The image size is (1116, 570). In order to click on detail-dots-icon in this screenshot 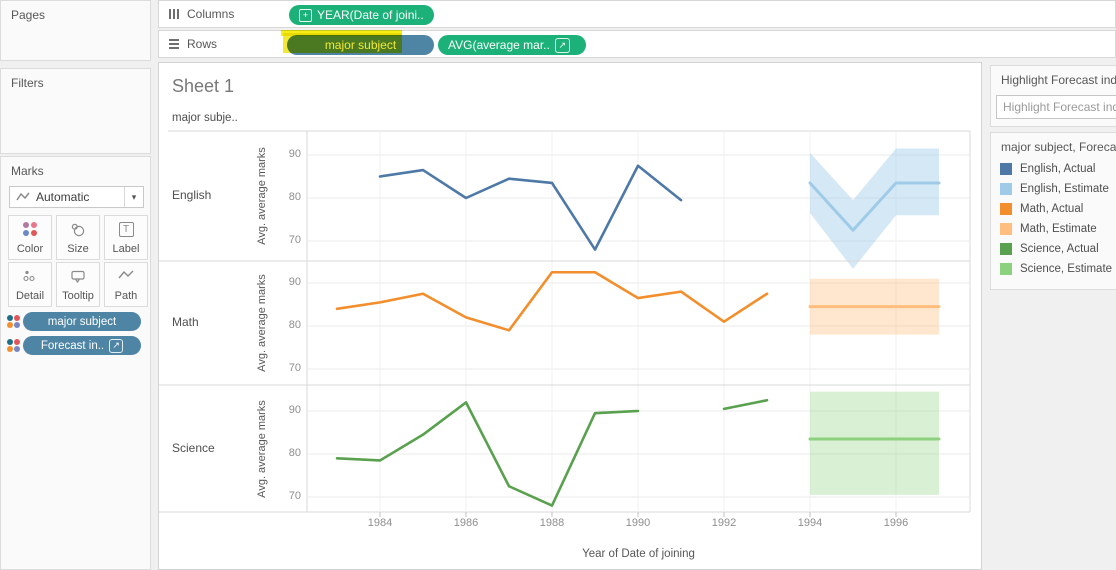, I will do `click(30, 277)`.